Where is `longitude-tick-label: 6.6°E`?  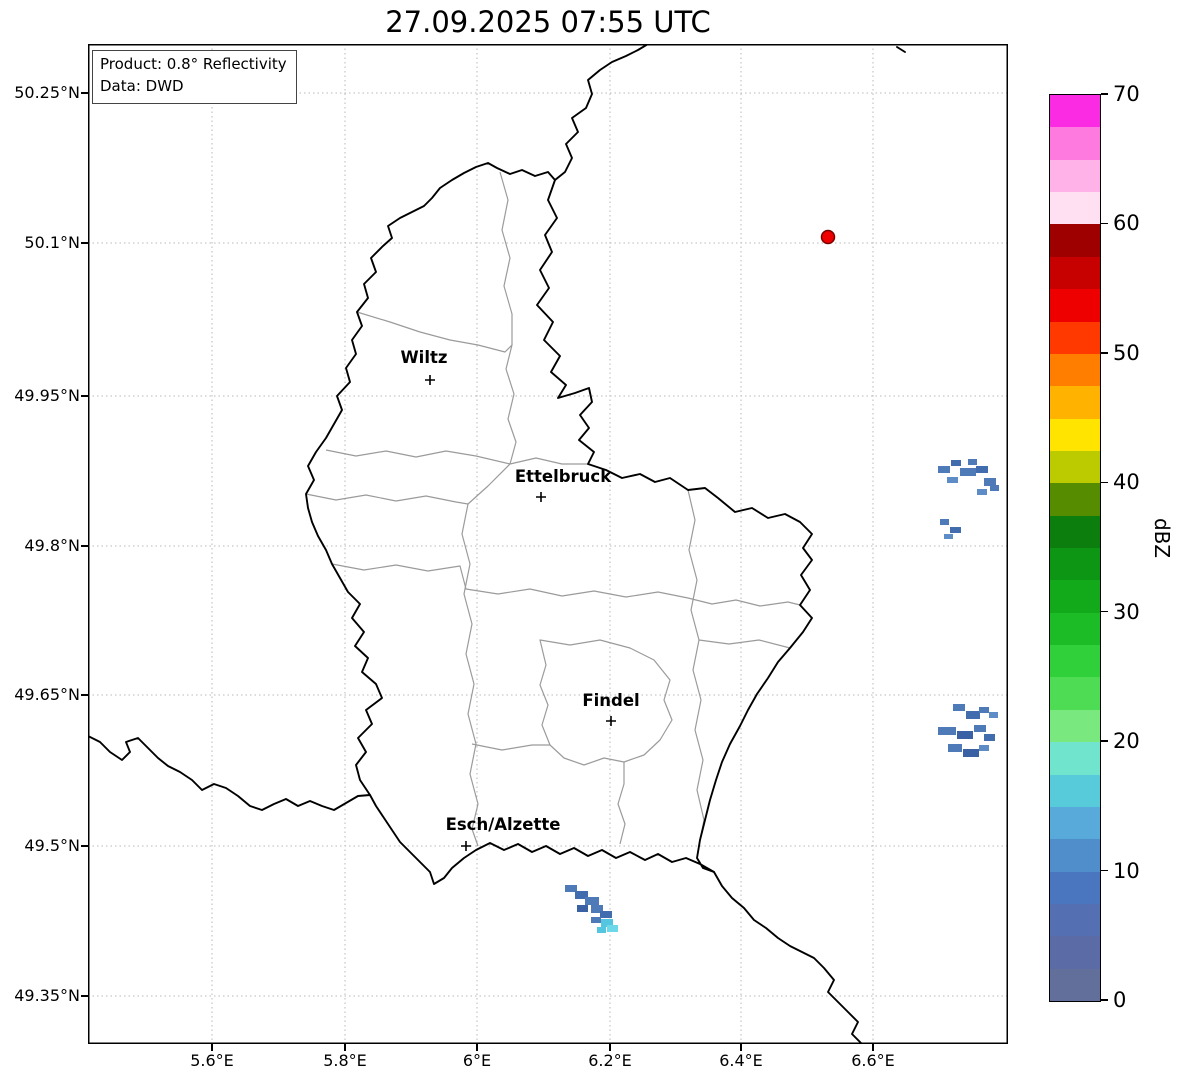 longitude-tick-label: 6.6°E is located at coordinates (873, 1060).